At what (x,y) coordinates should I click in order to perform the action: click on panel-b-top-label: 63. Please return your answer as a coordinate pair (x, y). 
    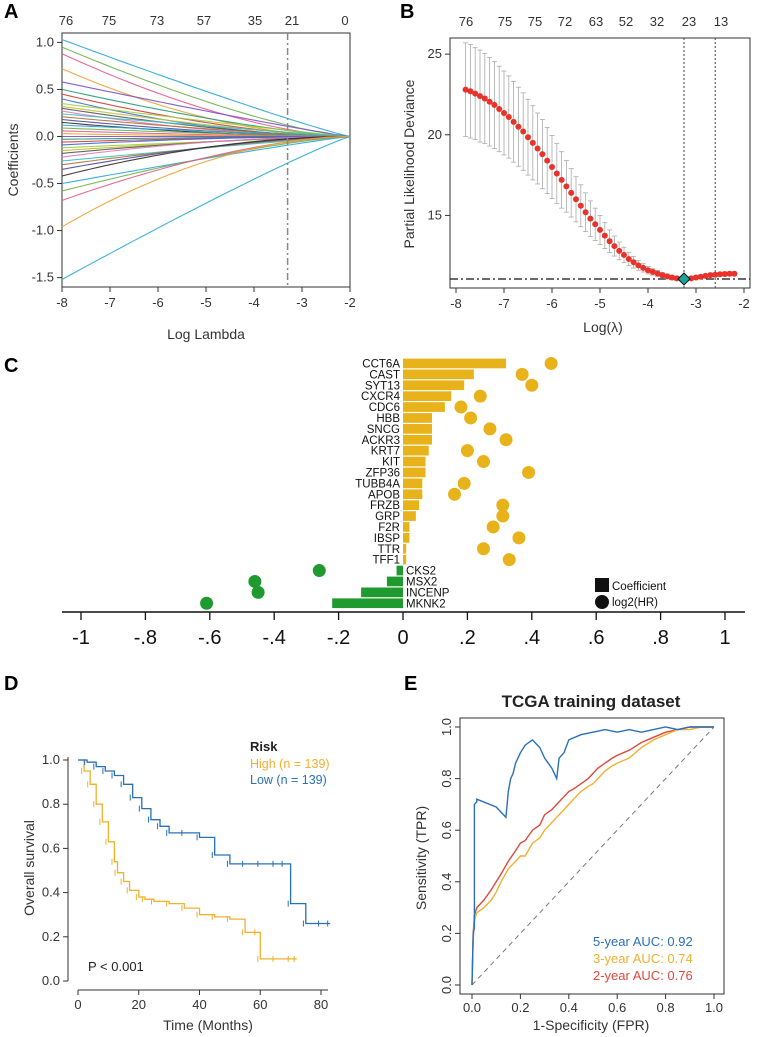
    Looking at the image, I should click on (596, 21).